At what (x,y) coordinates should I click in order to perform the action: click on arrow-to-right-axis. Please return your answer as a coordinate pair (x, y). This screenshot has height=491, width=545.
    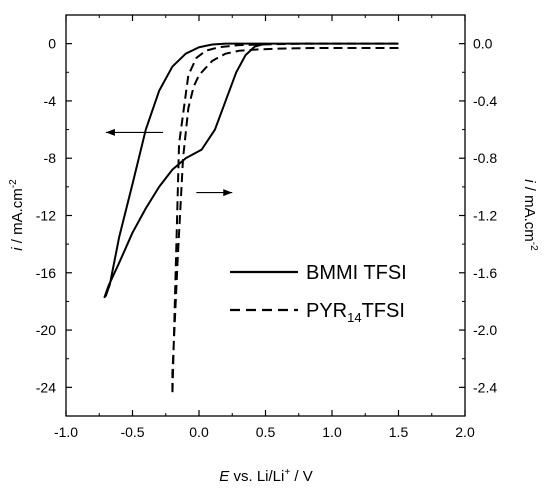
    Looking at the image, I should click on (214, 193).